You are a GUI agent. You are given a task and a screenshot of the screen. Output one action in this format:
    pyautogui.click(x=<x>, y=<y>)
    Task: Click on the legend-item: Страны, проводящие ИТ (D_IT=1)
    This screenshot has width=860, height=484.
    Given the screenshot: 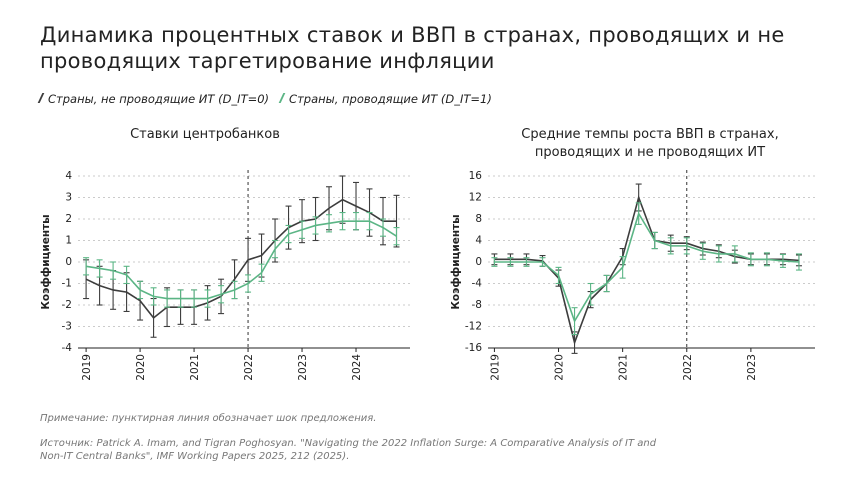 What is the action you would take?
    pyautogui.click(x=385, y=99)
    